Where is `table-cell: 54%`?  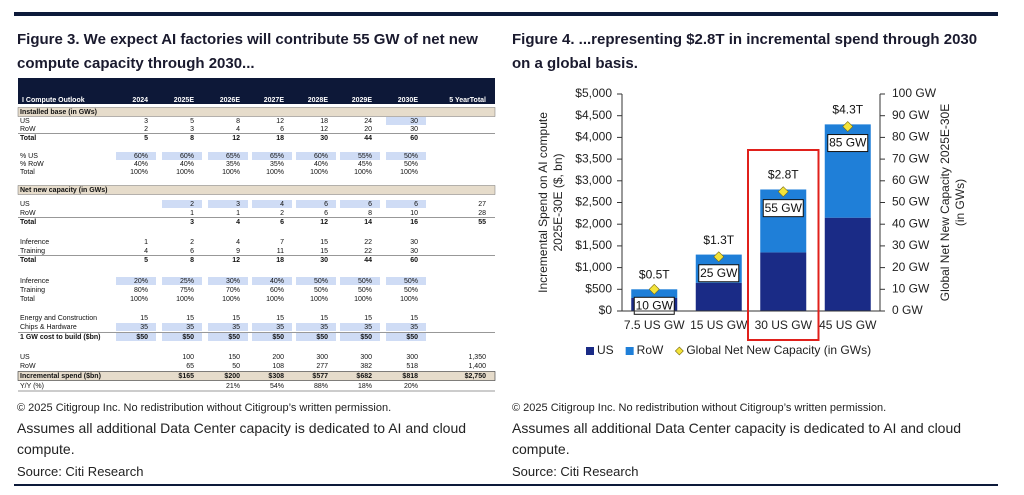
table-cell: 54% is located at coordinates (277, 386).